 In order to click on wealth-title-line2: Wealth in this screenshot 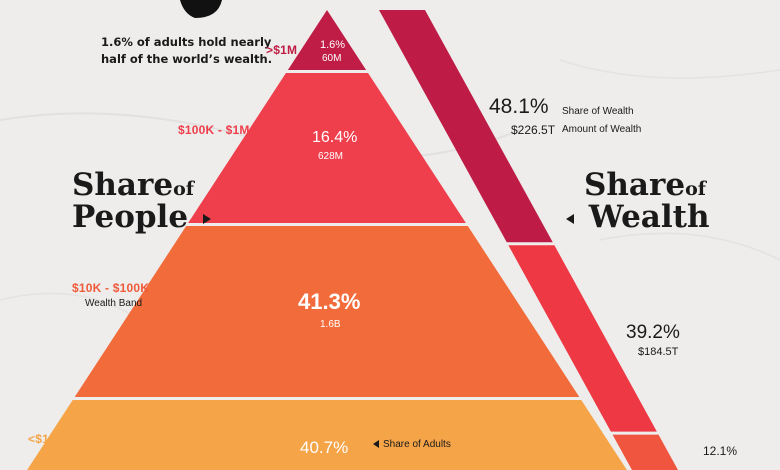, I will do `click(638, 217)`.